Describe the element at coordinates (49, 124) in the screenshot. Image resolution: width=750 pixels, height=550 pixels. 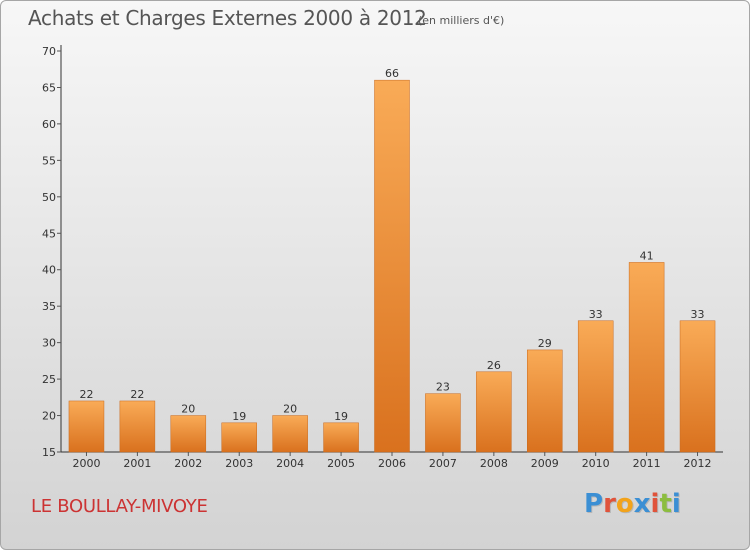
I see `y-tick-label: 60` at that location.